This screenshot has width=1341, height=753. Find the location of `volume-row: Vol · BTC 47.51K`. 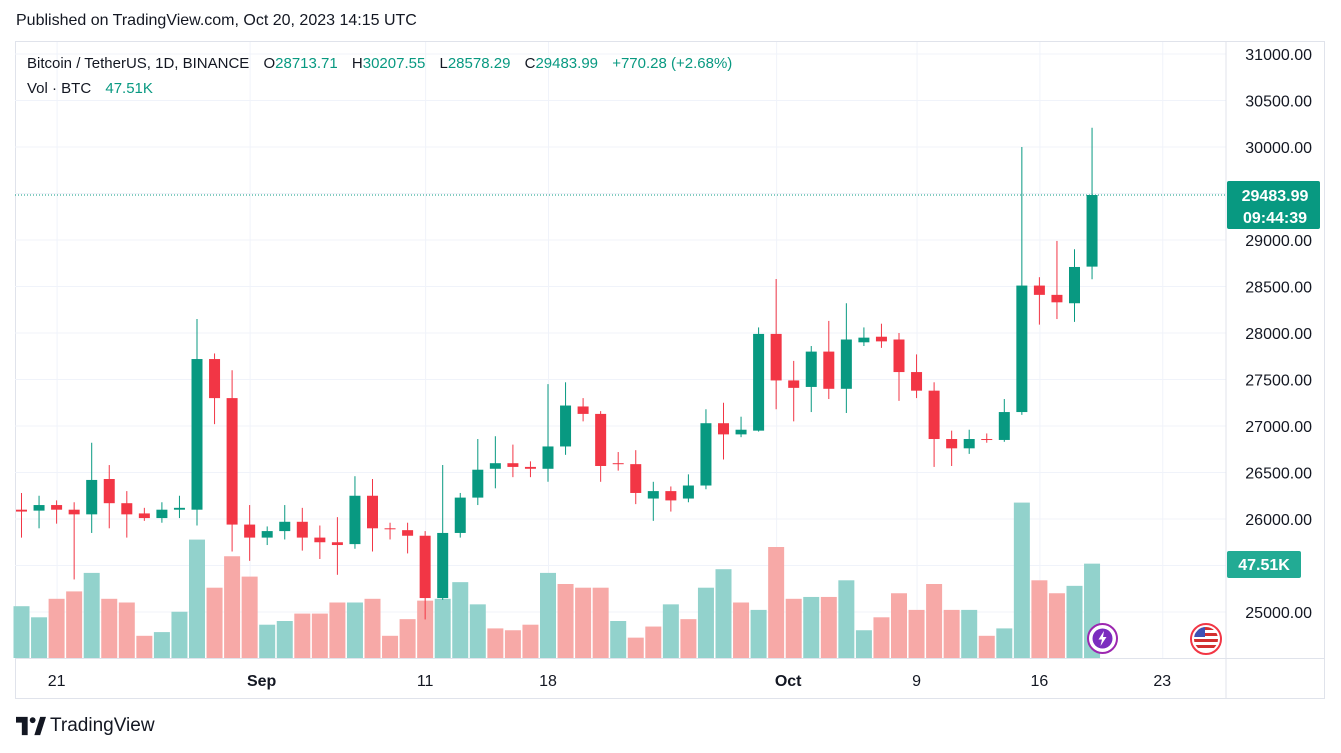

volume-row: Vol · BTC 47.51K is located at coordinates (379, 91).